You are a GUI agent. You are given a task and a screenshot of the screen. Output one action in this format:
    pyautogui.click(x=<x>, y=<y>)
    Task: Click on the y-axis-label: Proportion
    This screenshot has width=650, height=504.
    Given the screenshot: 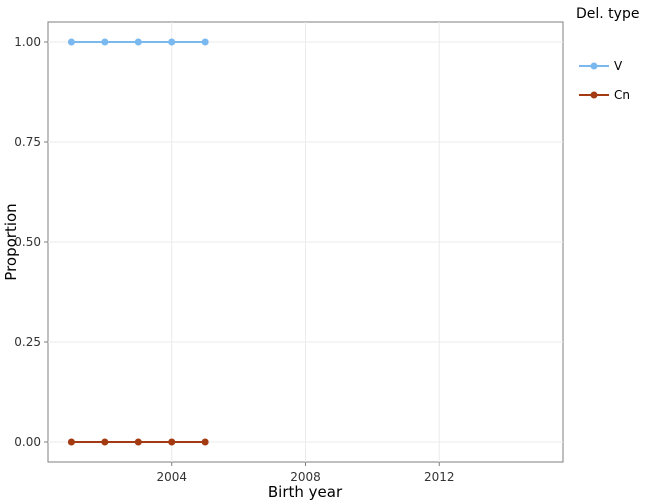 What is the action you would take?
    pyautogui.click(x=11, y=241)
    